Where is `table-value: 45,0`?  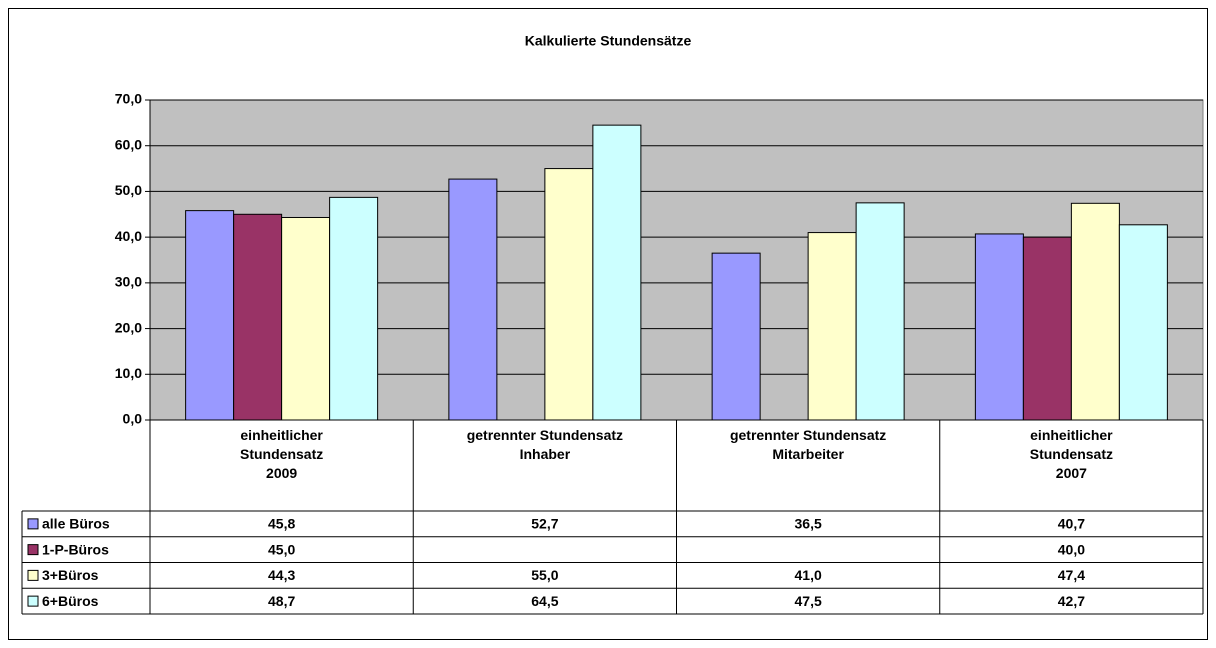
table-value: 45,0 is located at coordinates (281, 549).